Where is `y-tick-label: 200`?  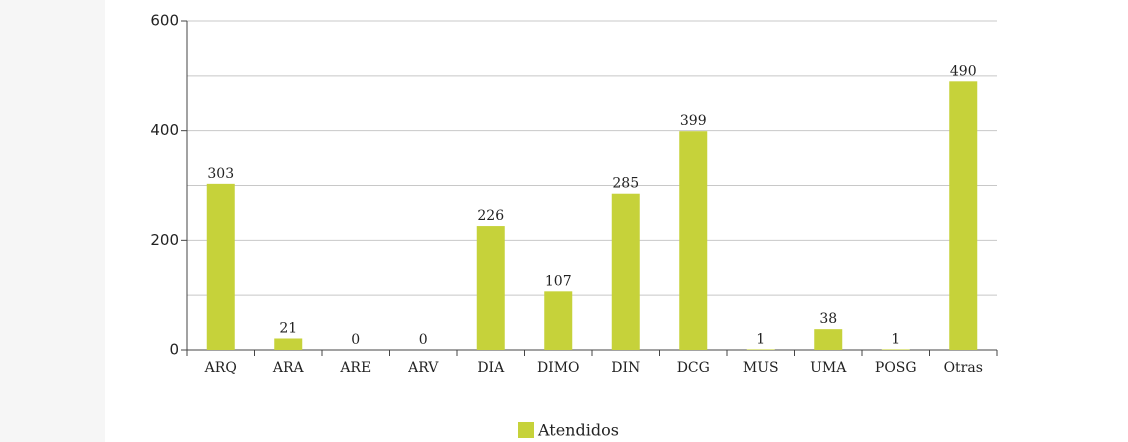
y-tick-label: 200 is located at coordinates (164, 240).